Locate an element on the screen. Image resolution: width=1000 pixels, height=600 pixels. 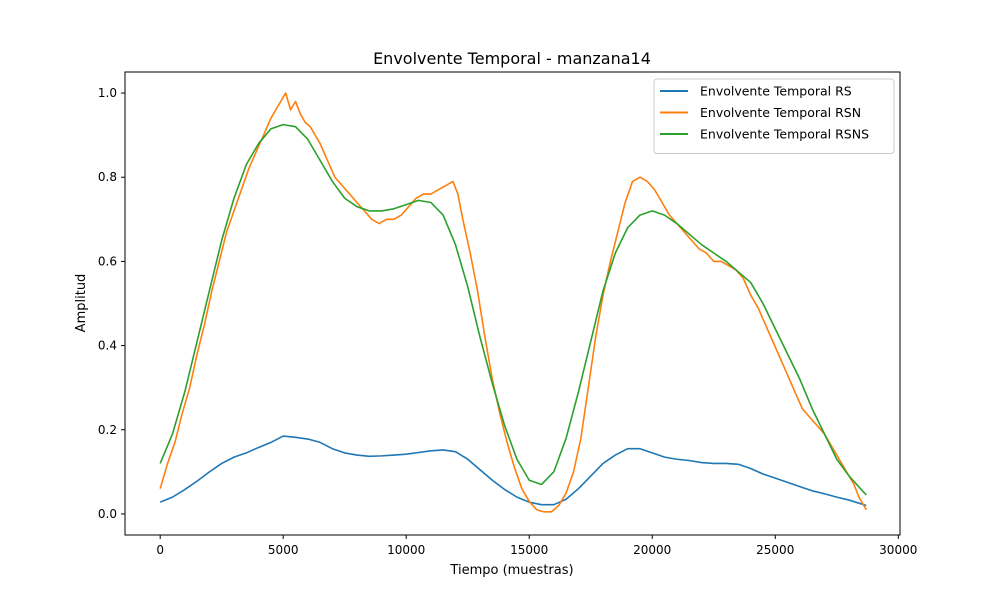
x-axis: 0 5000 10000 15000 20000 25000 30000 is located at coordinates (536, 546).